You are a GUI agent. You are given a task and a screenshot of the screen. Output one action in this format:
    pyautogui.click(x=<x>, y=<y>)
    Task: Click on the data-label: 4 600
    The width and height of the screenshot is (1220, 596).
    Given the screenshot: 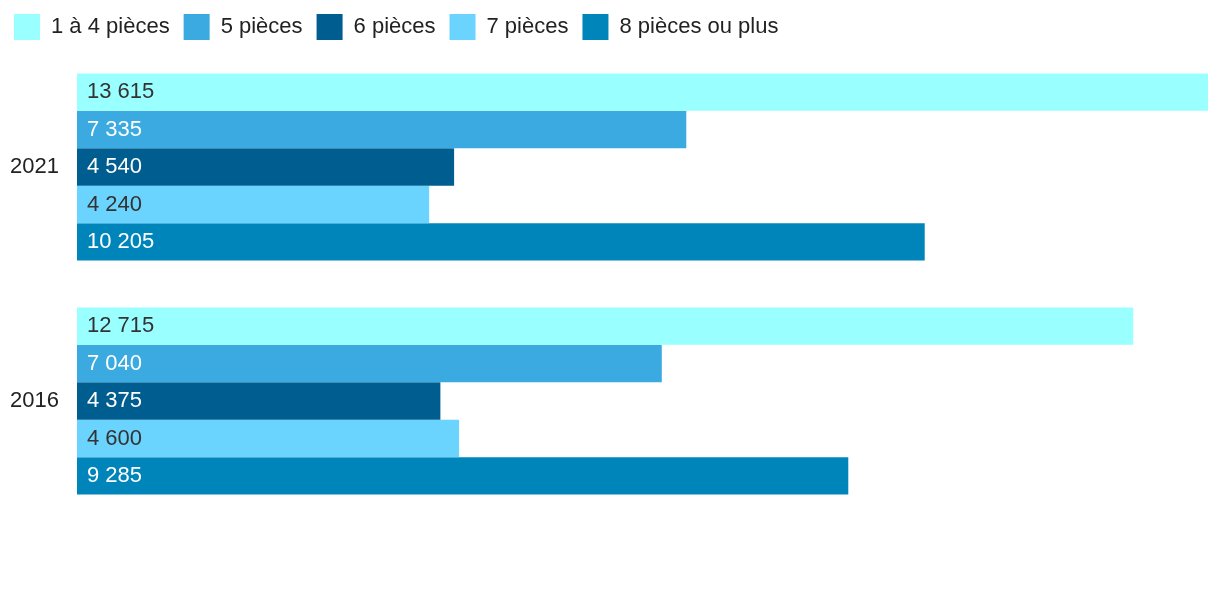 What is the action you would take?
    pyautogui.click(x=114, y=437)
    